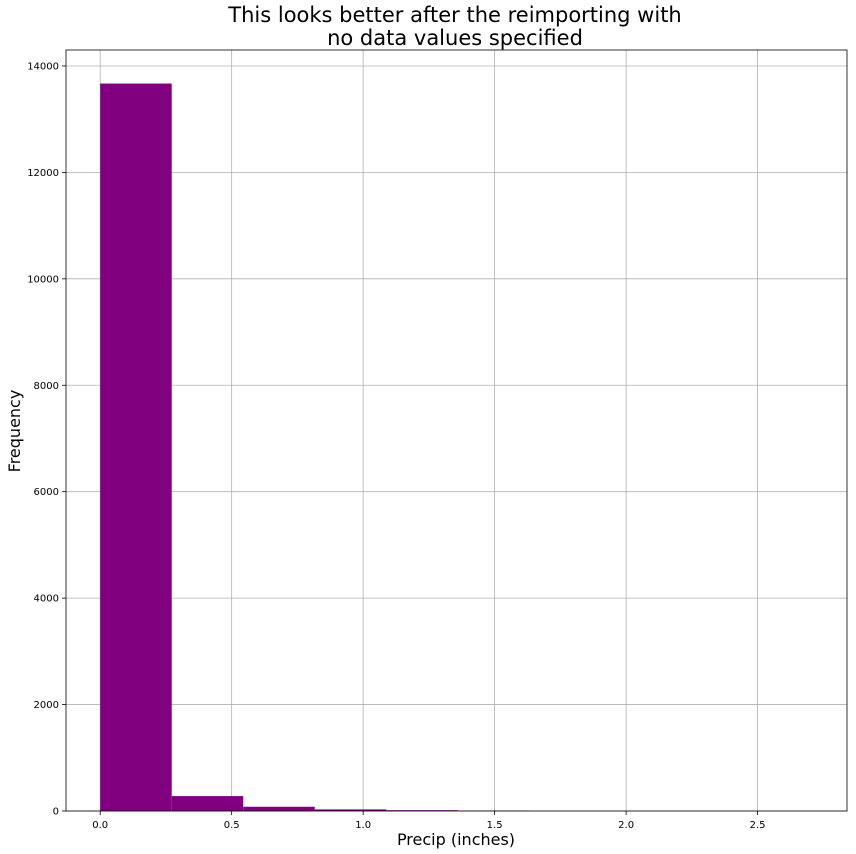  I want to click on y-tick-label: 14000, so click(43, 66).